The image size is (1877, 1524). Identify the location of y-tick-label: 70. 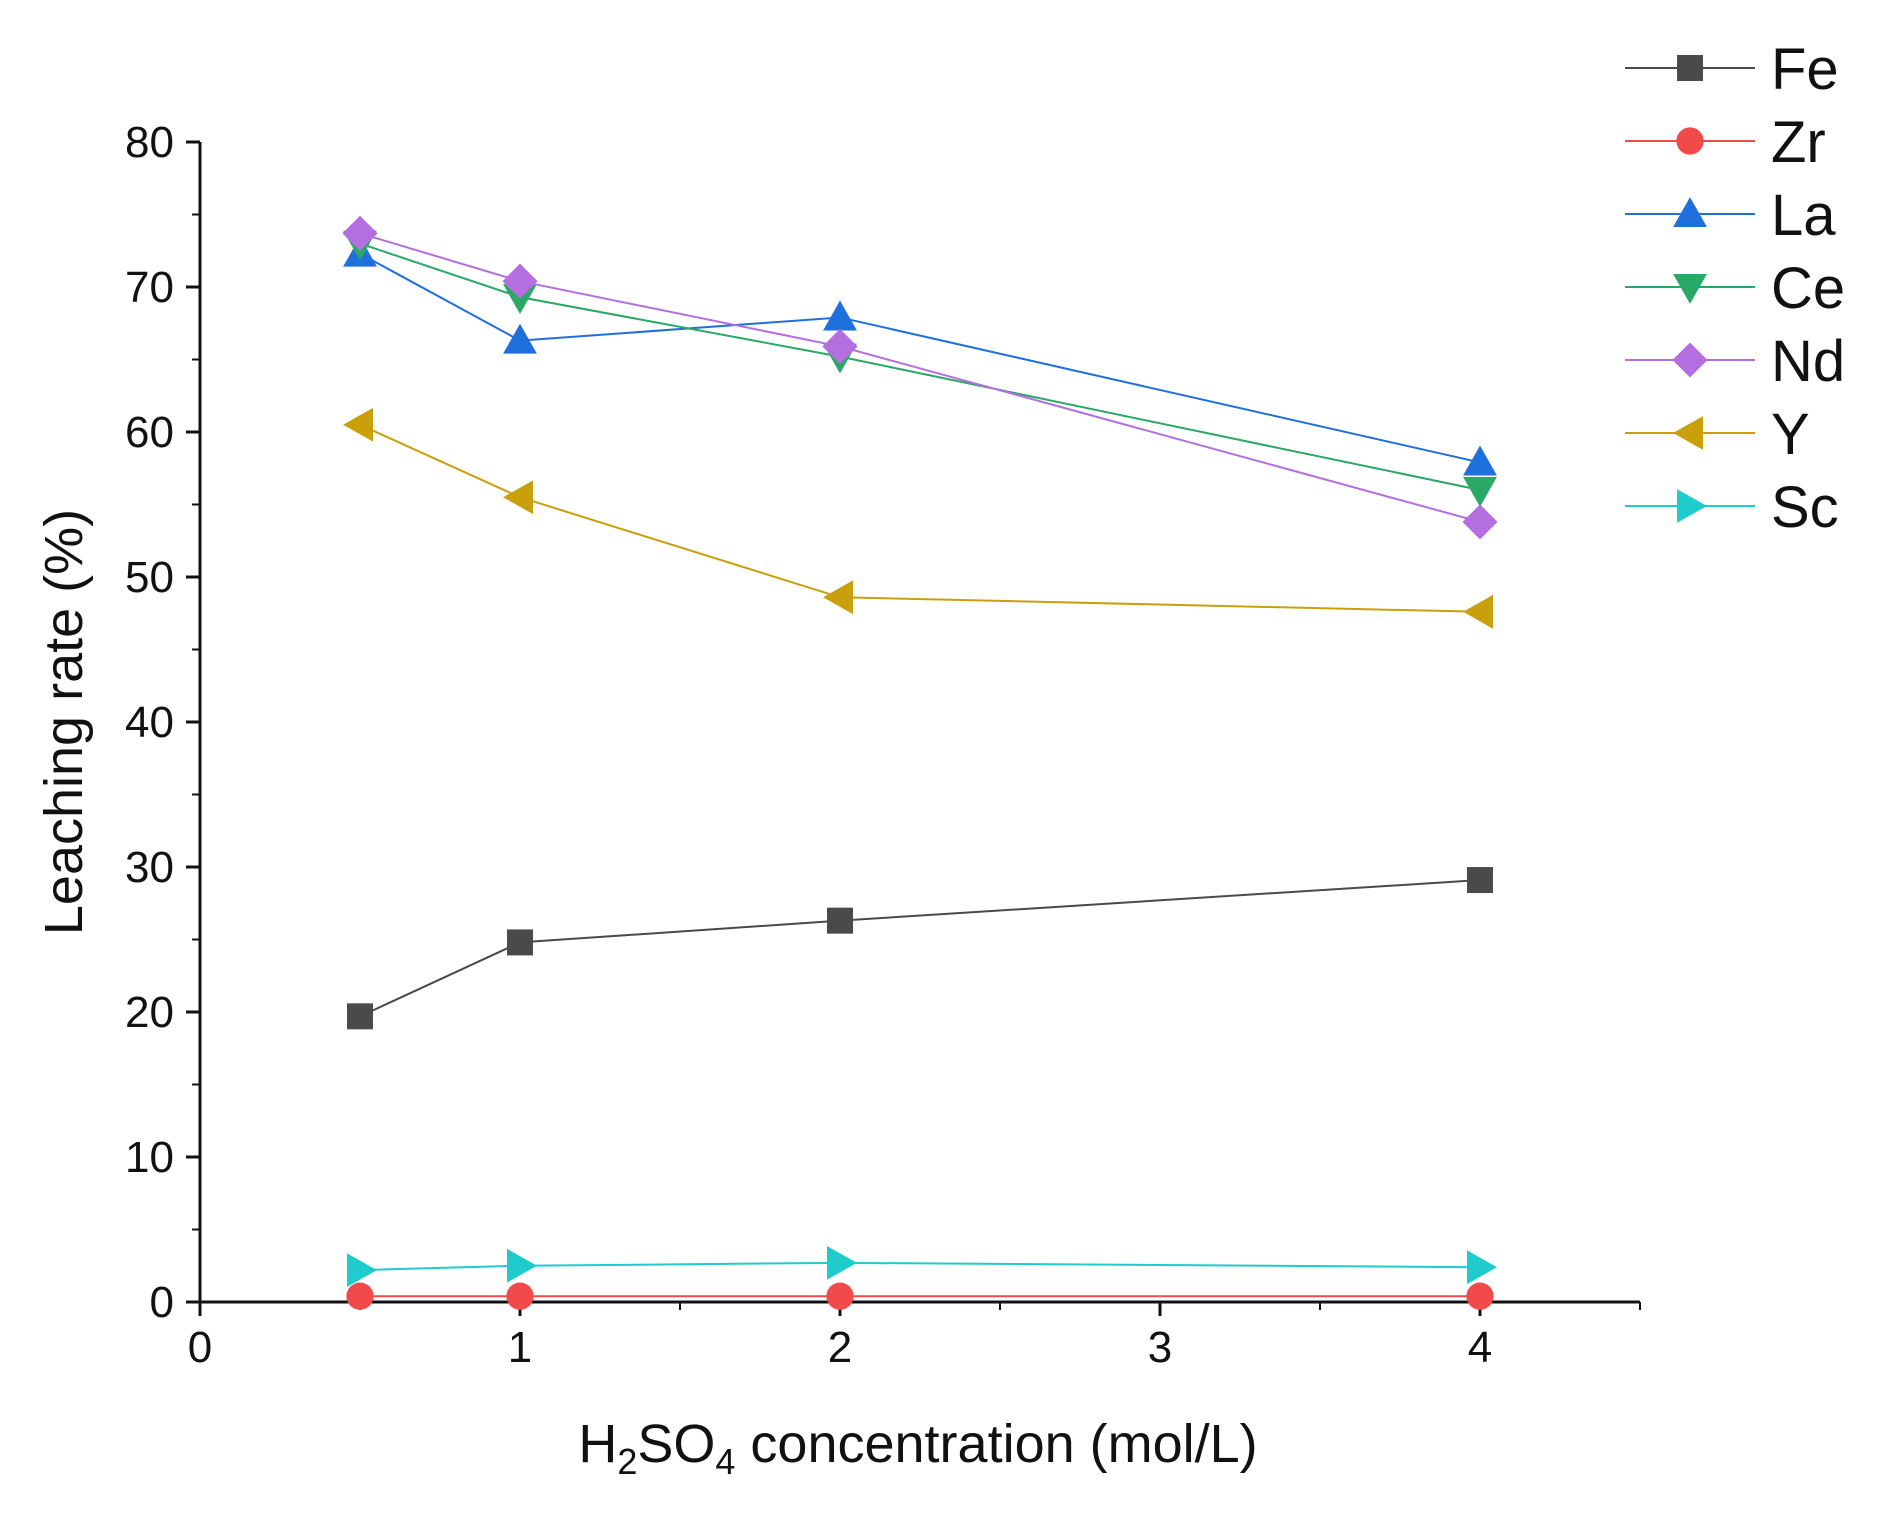
(149, 287).